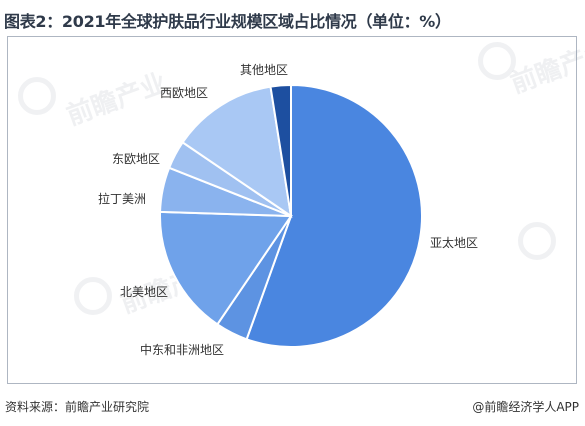 This screenshot has width=585, height=426. Describe the element at coordinates (77, 407) in the screenshot. I see `source-note: 资料来源：前瞻产业研究院` at that location.